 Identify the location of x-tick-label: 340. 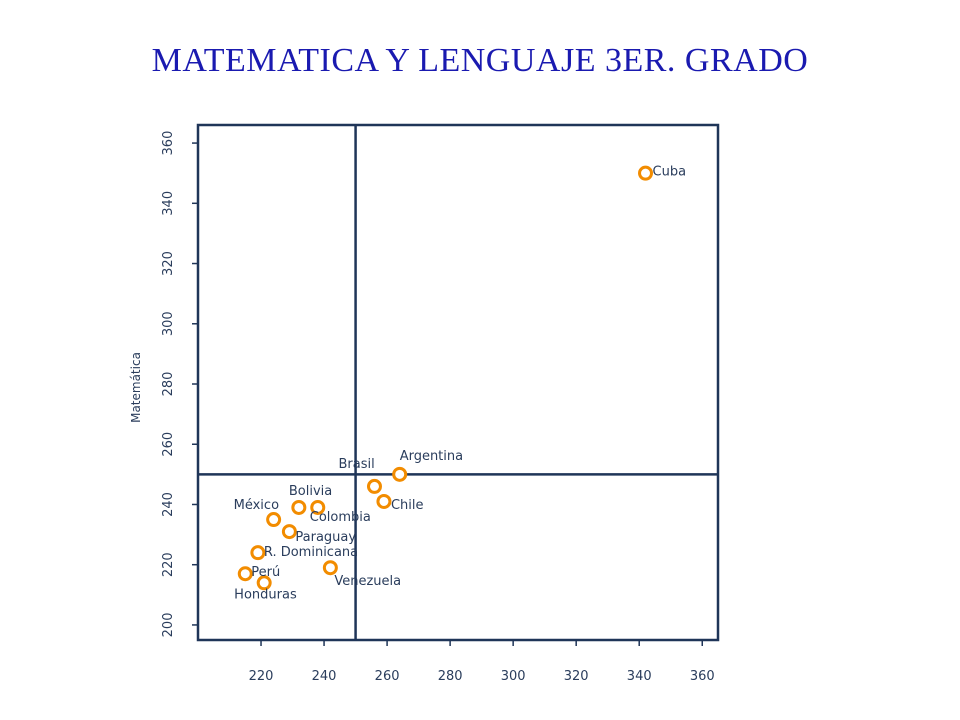
(639, 676).